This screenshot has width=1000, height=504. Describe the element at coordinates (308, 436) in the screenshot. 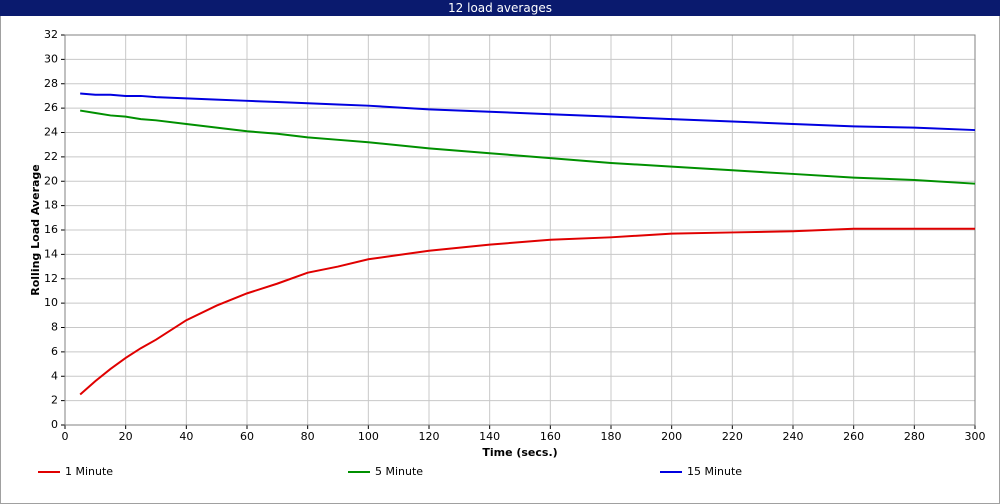

I see `x-tick-label: 80` at that location.